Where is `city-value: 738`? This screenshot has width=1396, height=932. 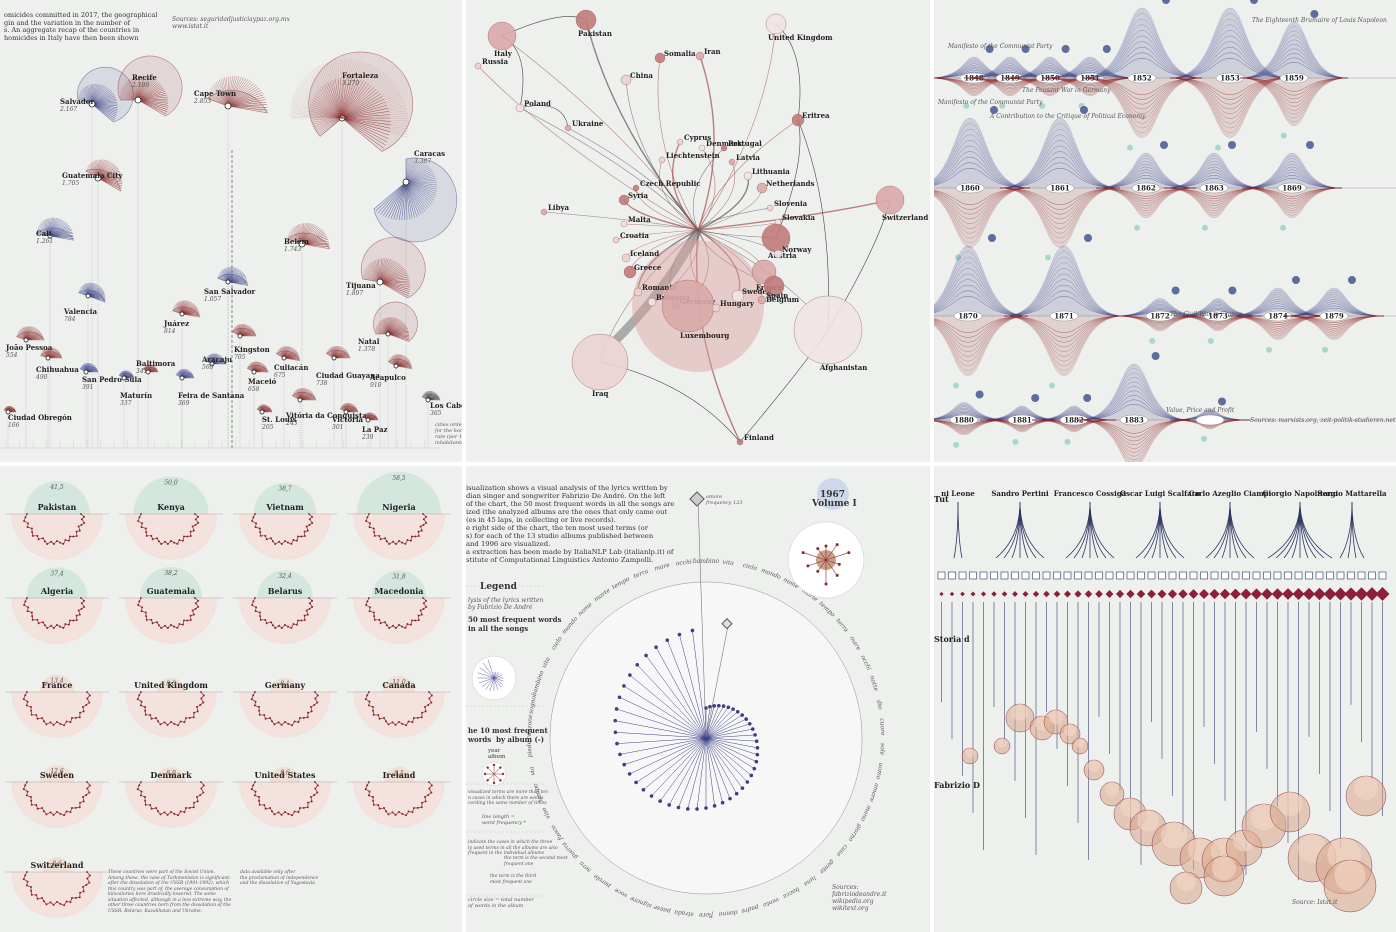 city-value: 738 is located at coordinates (322, 383).